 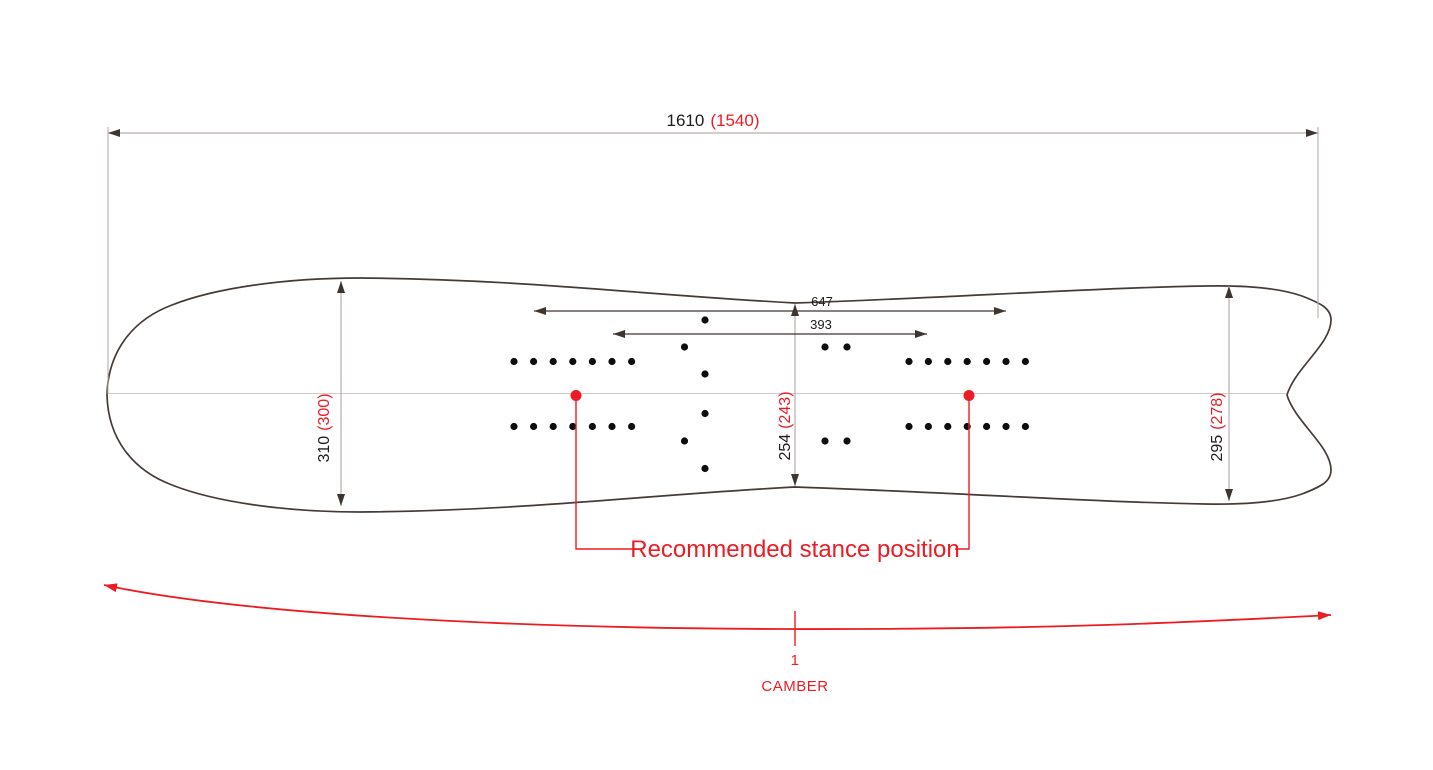 I want to click on camber-profile: 1 CAMBER, so click(x=717, y=639).